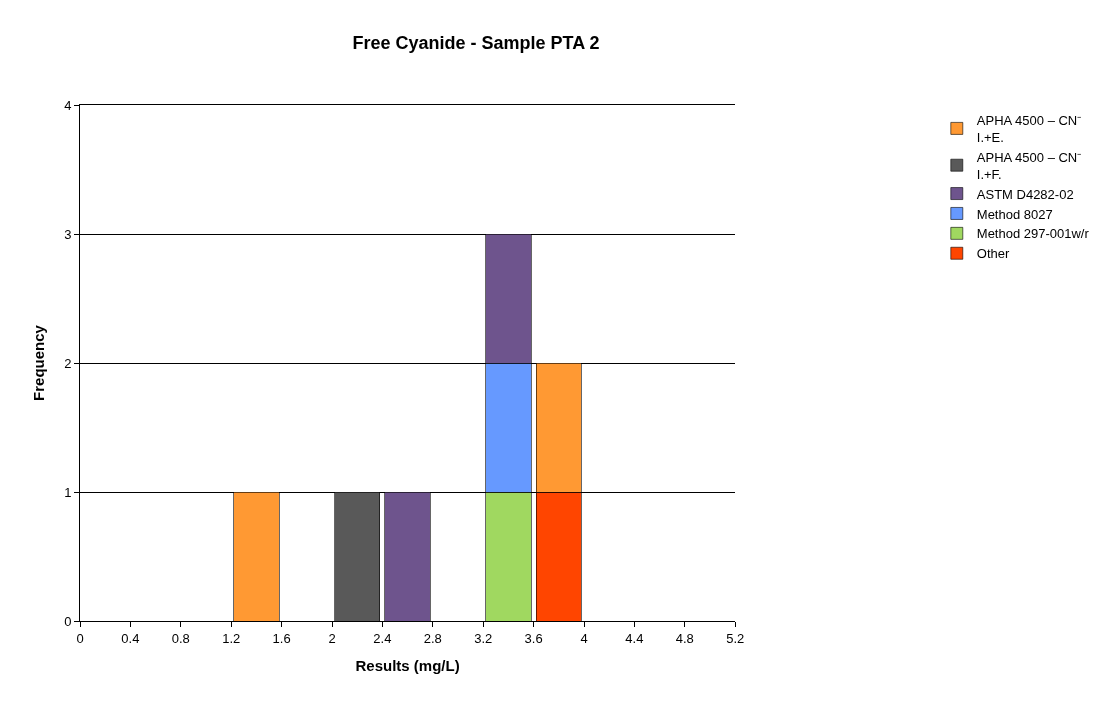 The height and width of the screenshot is (721, 1107). Describe the element at coordinates (1029, 165) in the screenshot. I see `legend-label: APHA 4500 – CN⁻ I.+F.` at that location.